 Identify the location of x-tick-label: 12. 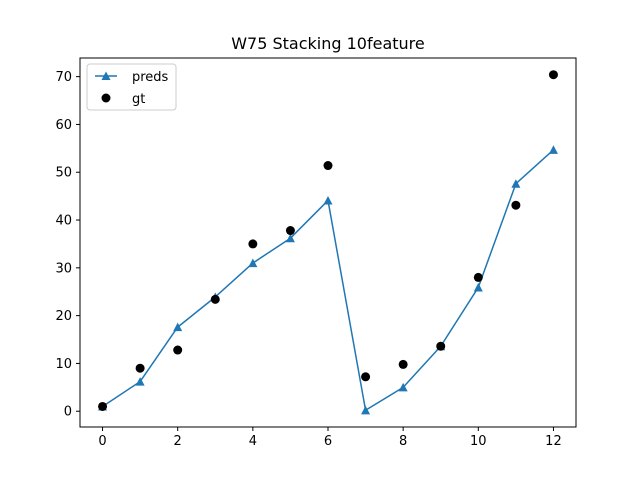
(553, 441).